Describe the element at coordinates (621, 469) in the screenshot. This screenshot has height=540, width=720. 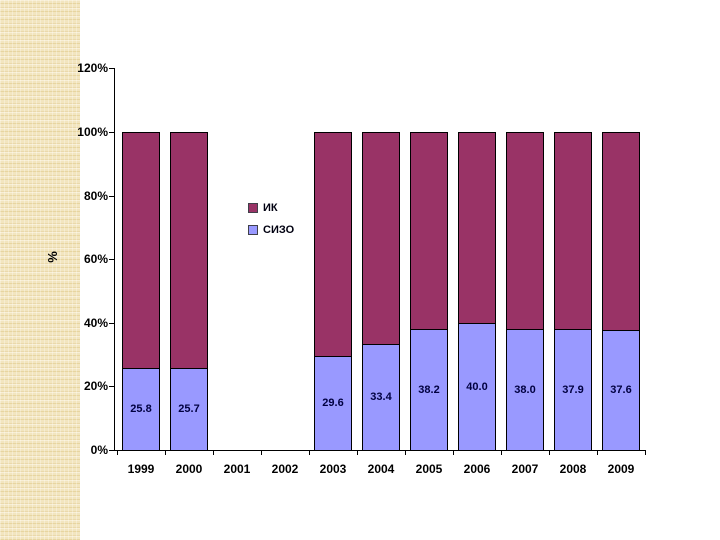
I see `x-axis-category-label: 2009` at that location.